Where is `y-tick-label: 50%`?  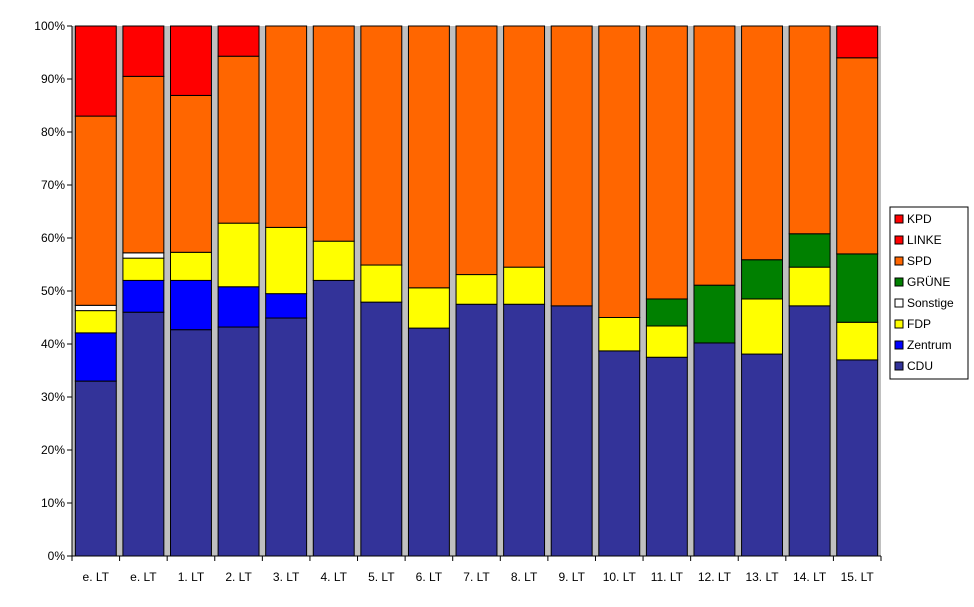
y-tick-label: 50% is located at coordinates (53, 291).